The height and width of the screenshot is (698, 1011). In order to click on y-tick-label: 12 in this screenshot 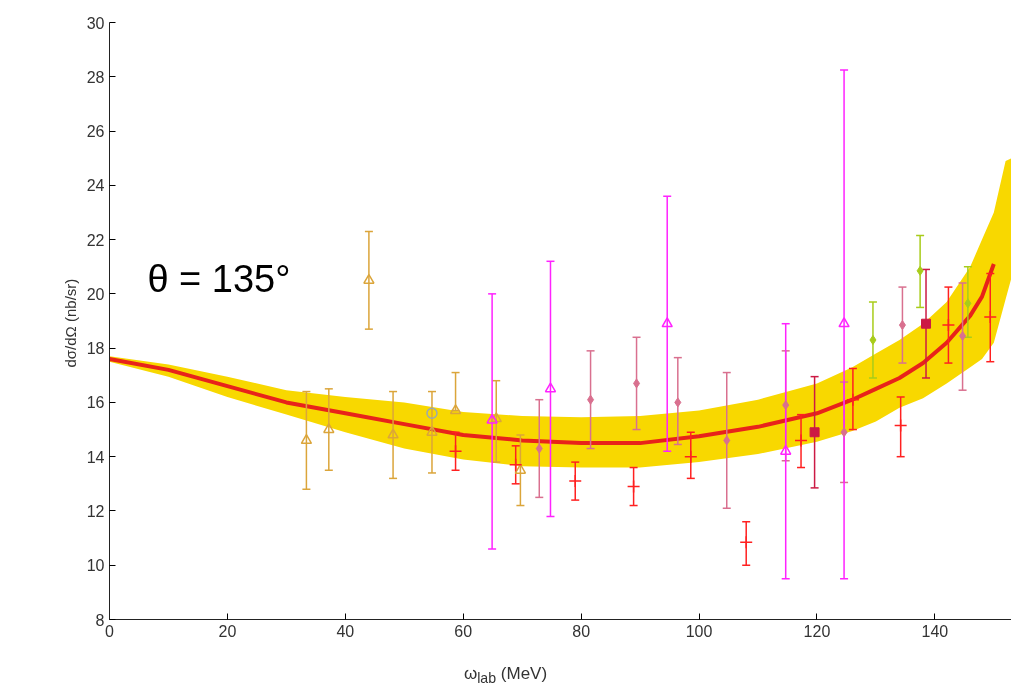, I will do `click(95, 511)`.